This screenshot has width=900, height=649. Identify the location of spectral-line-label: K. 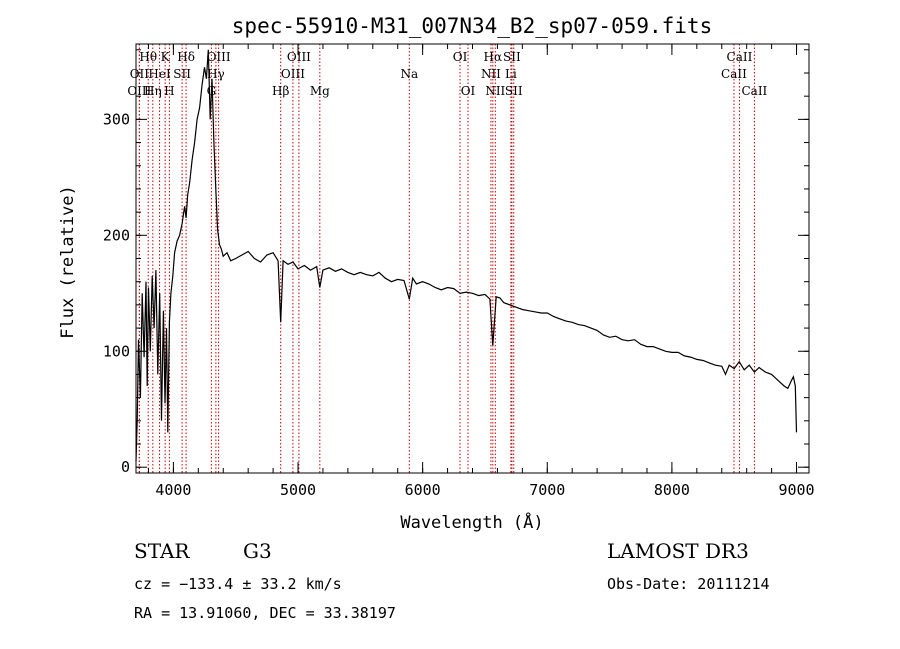
(166, 57).